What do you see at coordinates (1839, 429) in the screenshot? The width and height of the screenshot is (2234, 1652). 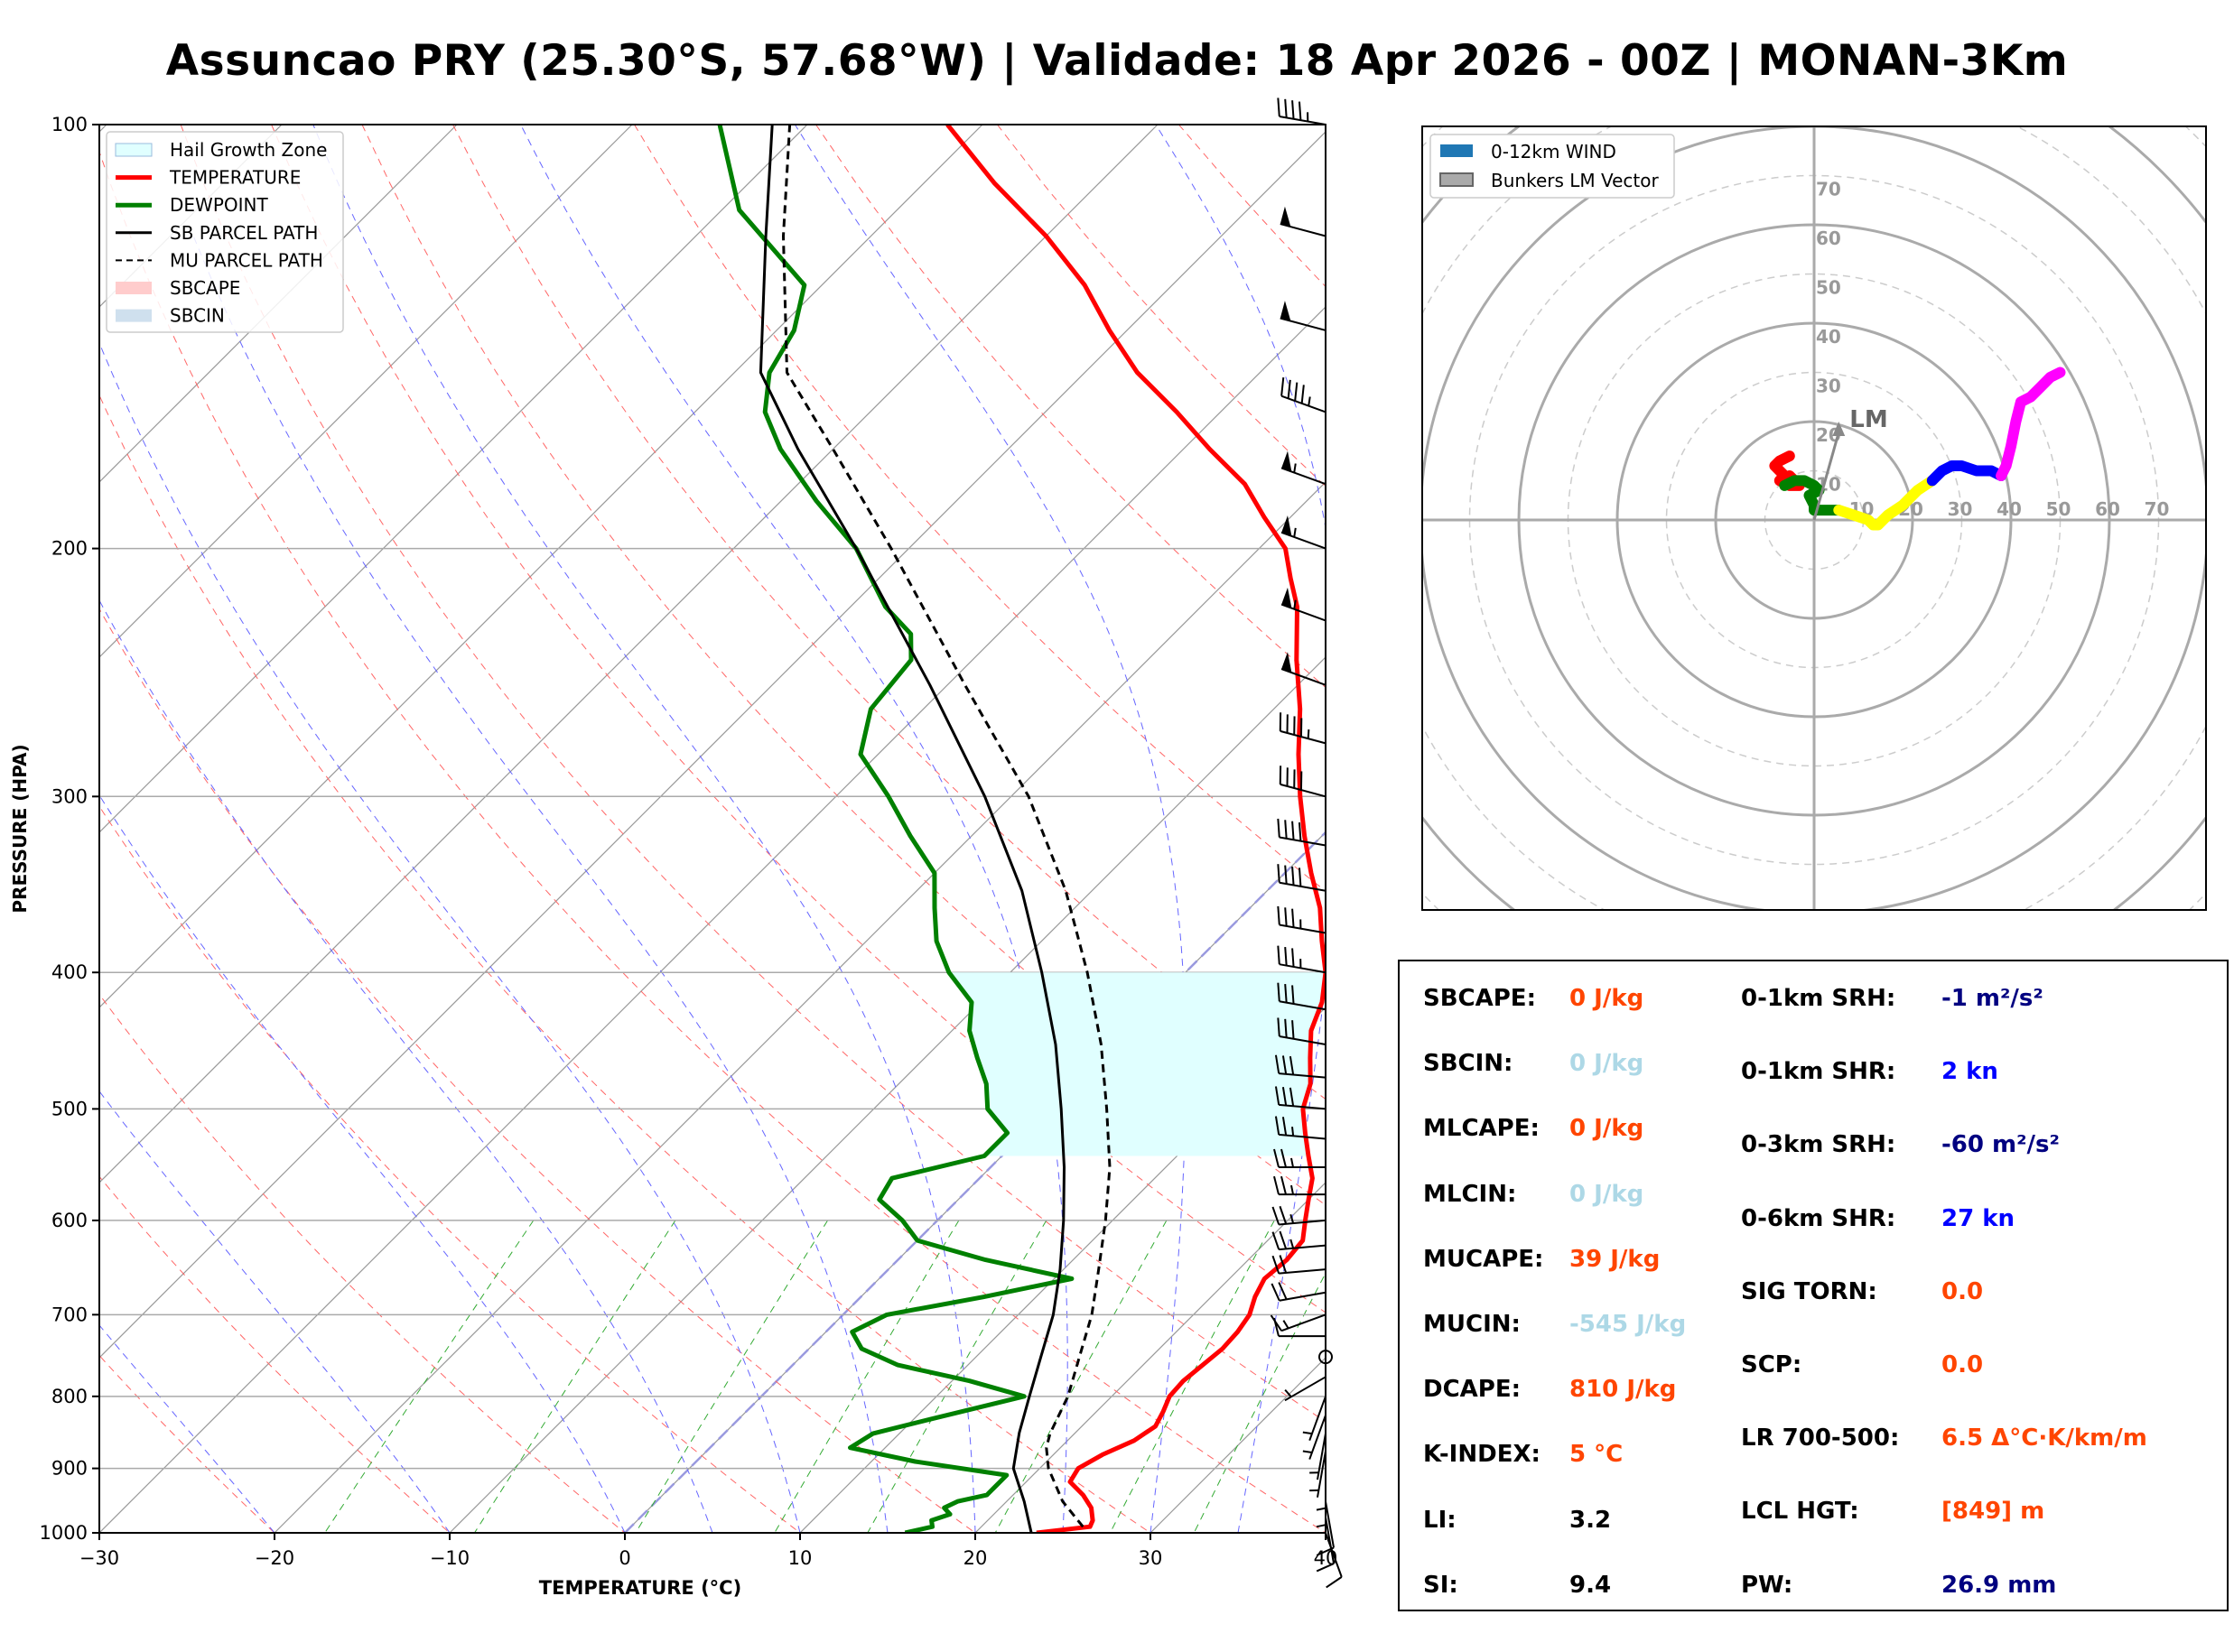 I see `bunkers-lm-arrowhead` at bounding box center [1839, 429].